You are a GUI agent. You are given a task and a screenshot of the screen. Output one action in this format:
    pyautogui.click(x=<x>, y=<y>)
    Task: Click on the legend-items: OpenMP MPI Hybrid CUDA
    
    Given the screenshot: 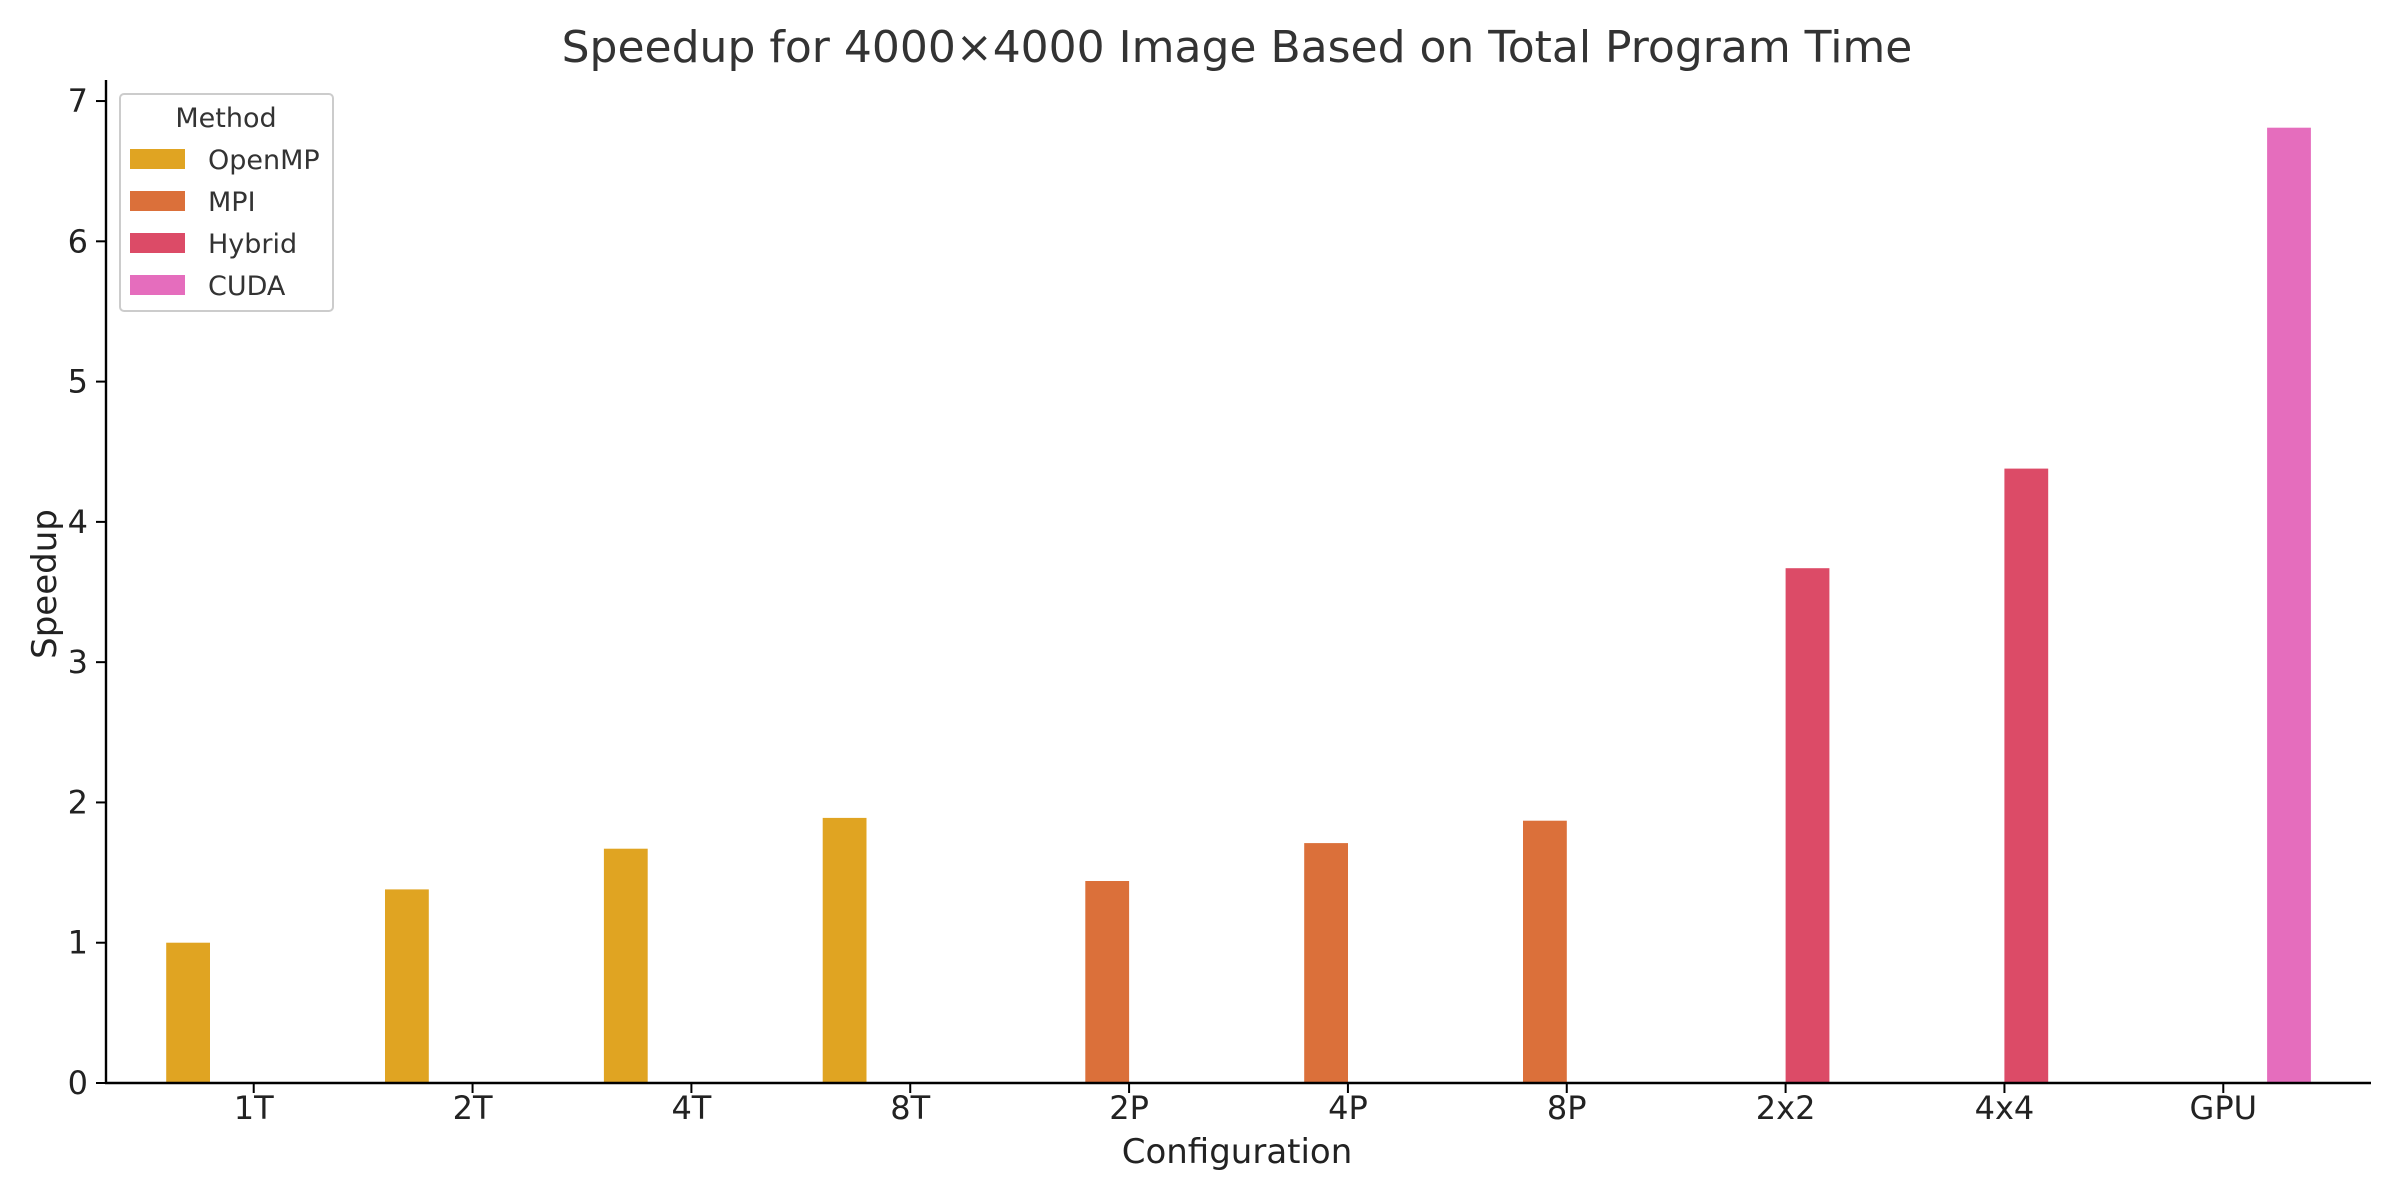 What is the action you would take?
    pyautogui.click(x=225, y=223)
    